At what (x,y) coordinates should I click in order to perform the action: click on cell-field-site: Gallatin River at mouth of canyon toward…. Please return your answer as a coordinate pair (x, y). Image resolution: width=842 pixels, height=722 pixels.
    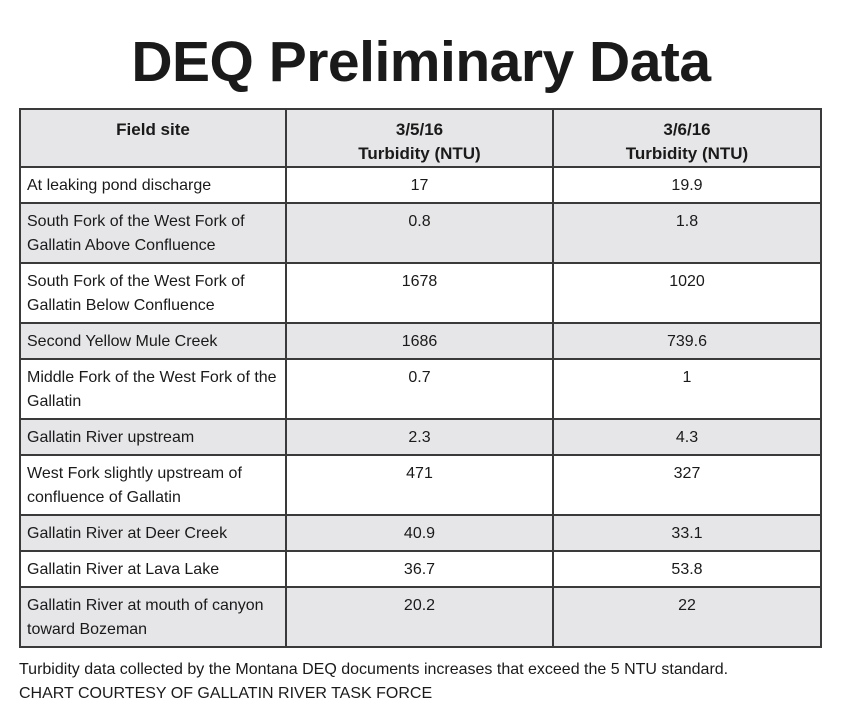
    Looking at the image, I should click on (153, 617).